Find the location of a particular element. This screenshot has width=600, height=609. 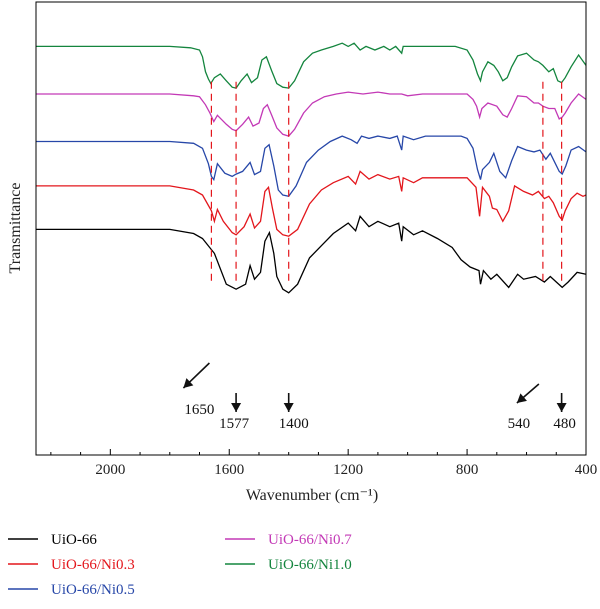

legend-item-uio-66-ni0-5: UiO-66/Ni0.5 is located at coordinates (71, 590).